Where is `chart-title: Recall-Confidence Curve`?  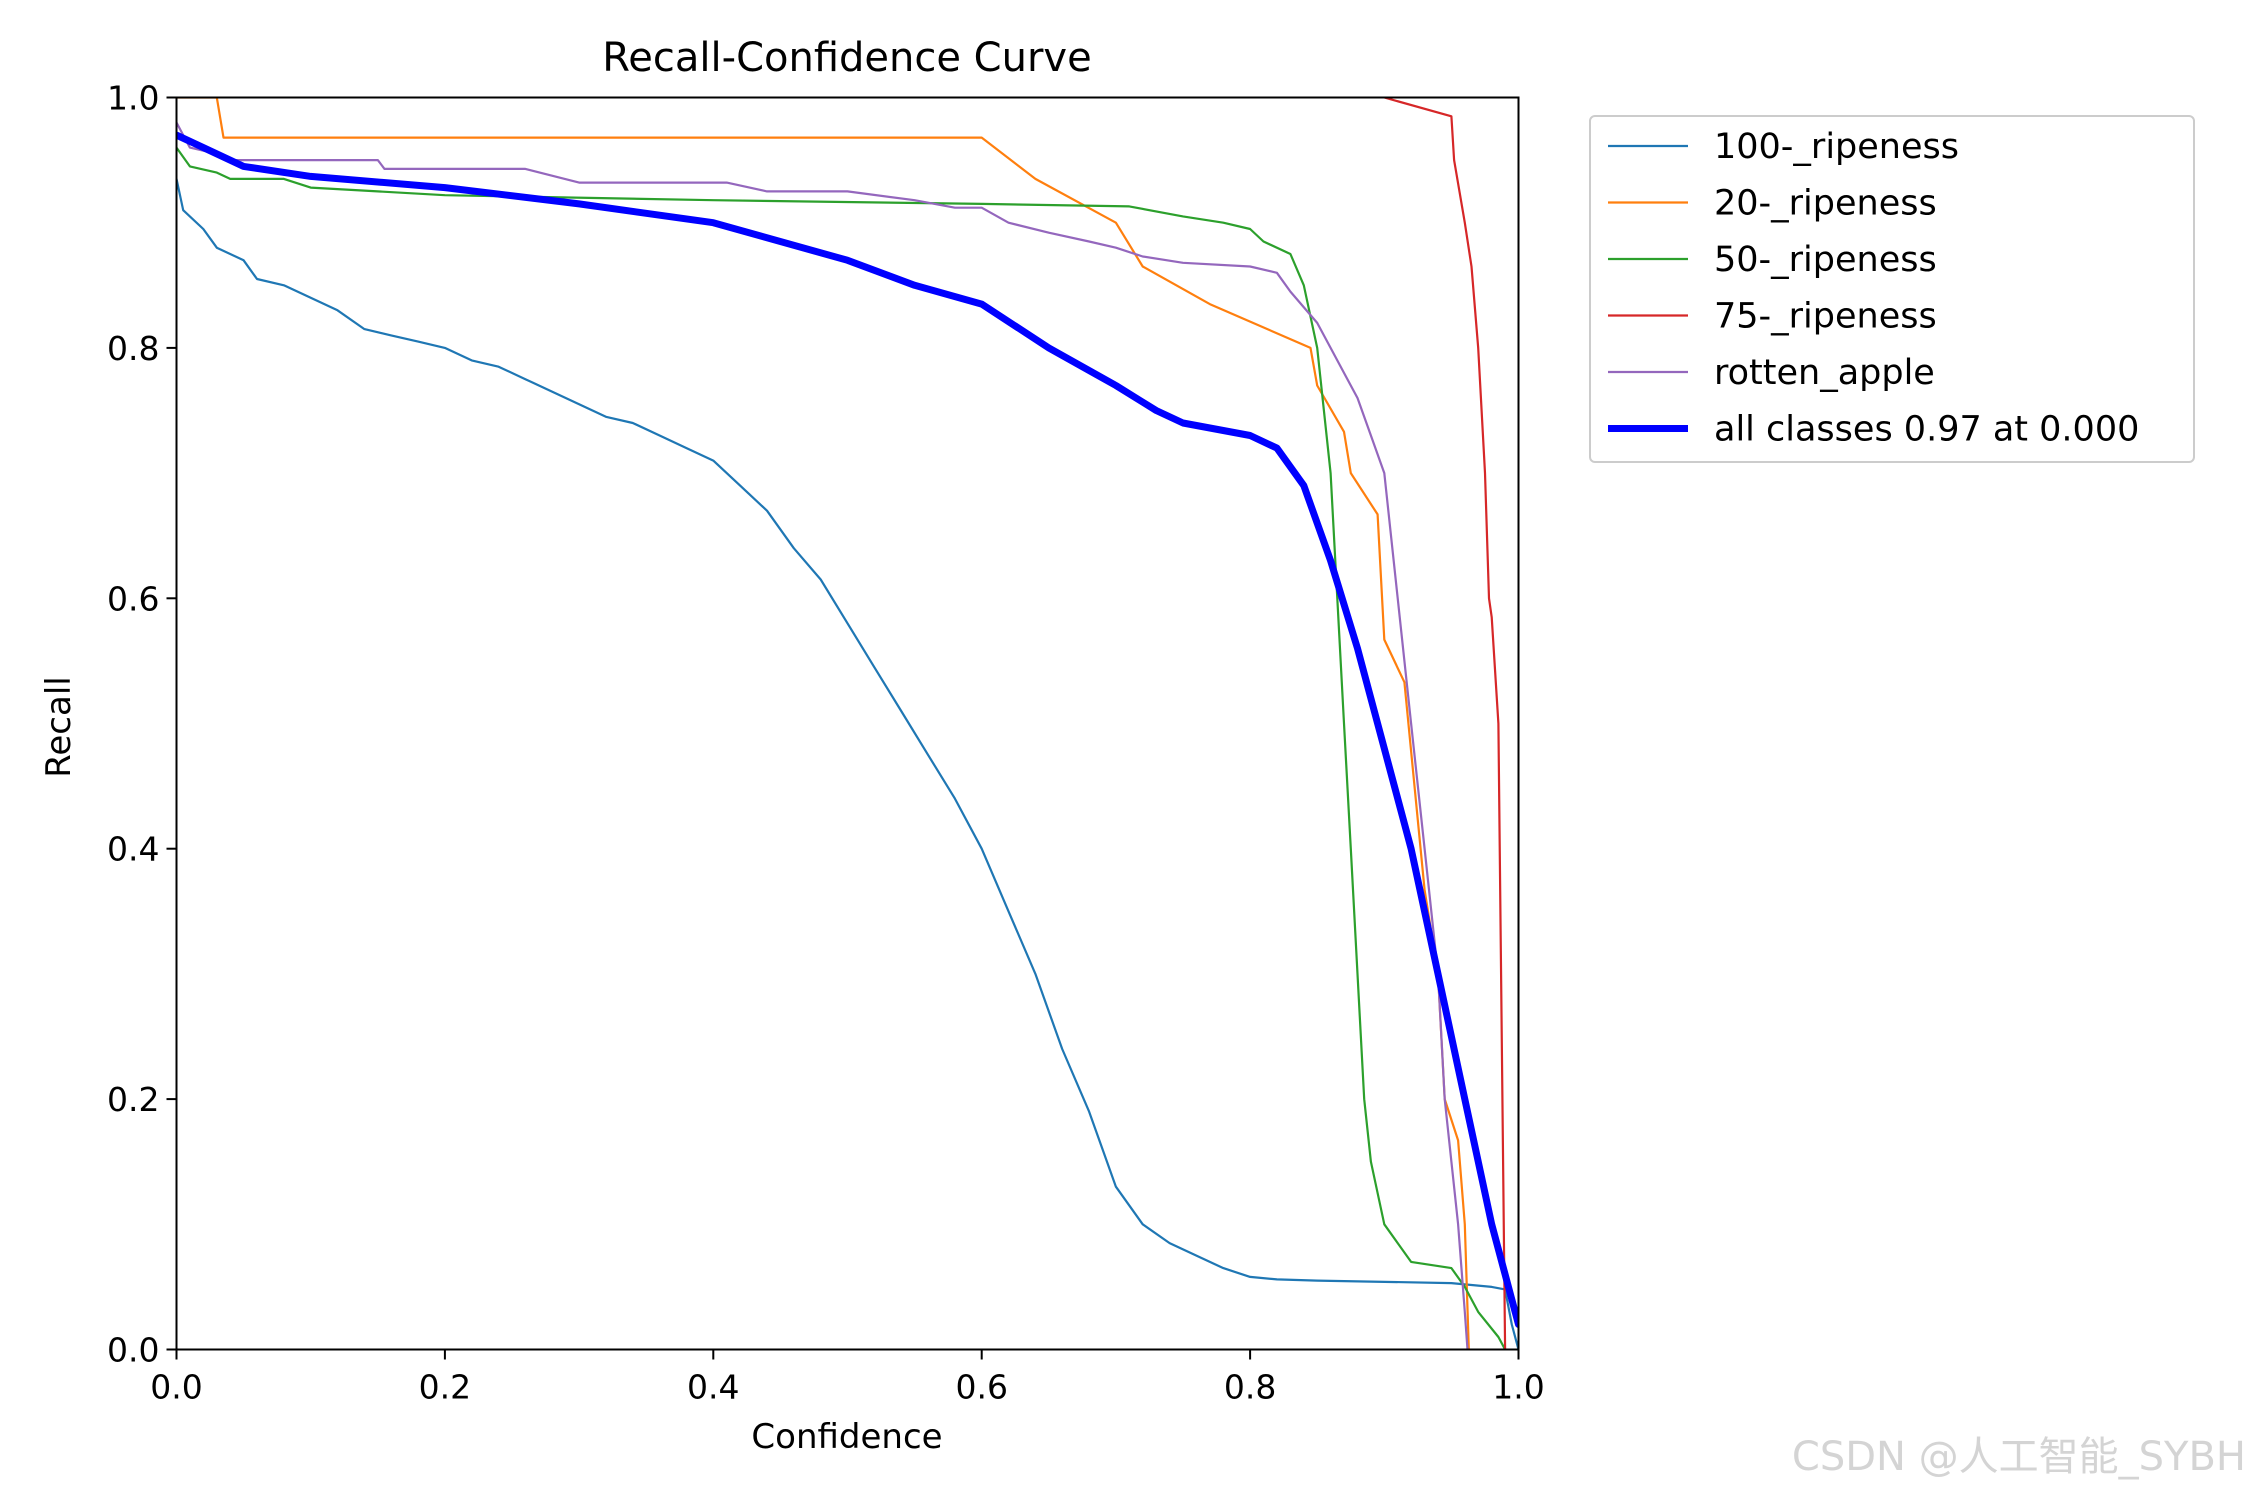
chart-title: Recall-Confidence Curve is located at coordinates (846, 58).